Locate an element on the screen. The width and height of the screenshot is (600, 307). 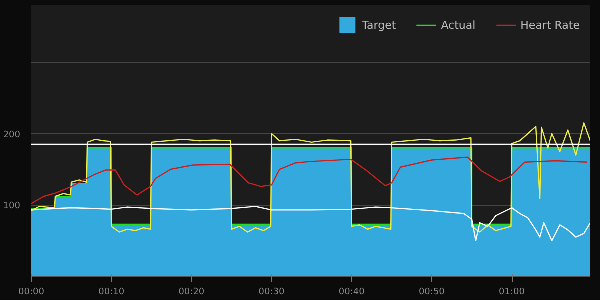
legend-label: Heart Rate is located at coordinates (550, 25).